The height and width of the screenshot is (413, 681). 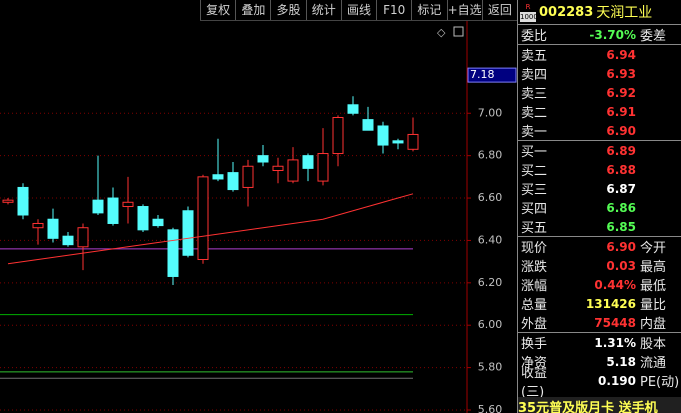 I want to click on axis-marker-label: 7.18, so click(x=482, y=74).